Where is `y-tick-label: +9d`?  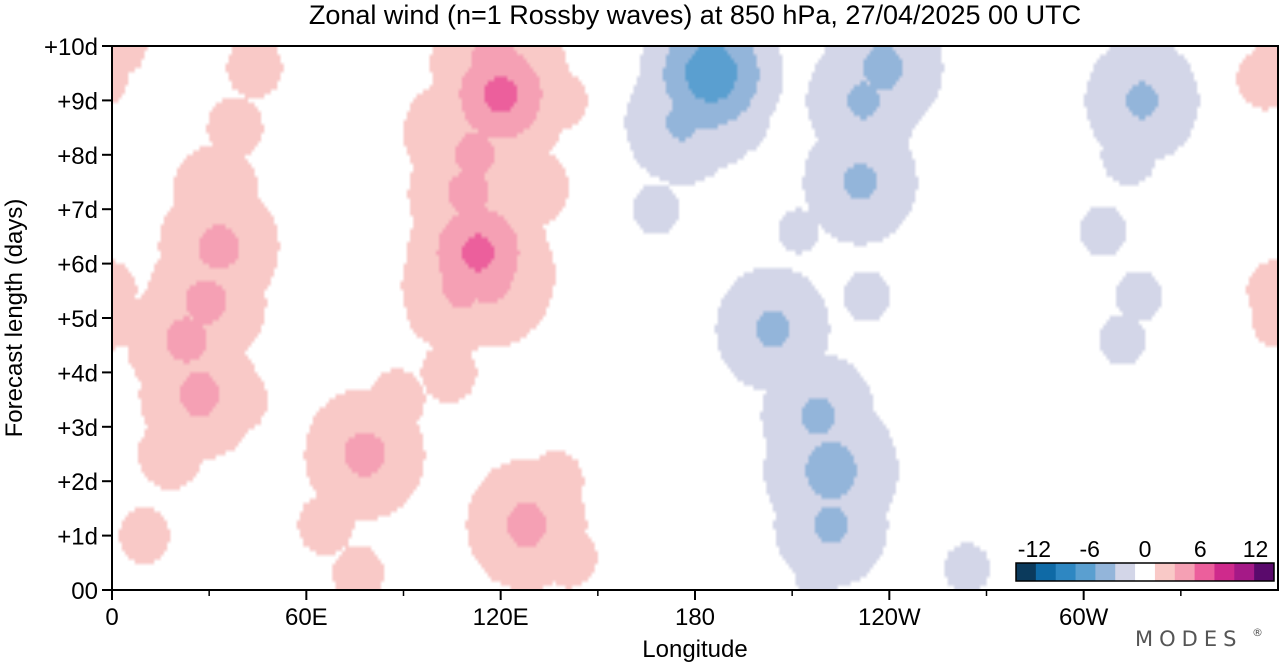 y-tick-label: +9d is located at coordinates (77, 101).